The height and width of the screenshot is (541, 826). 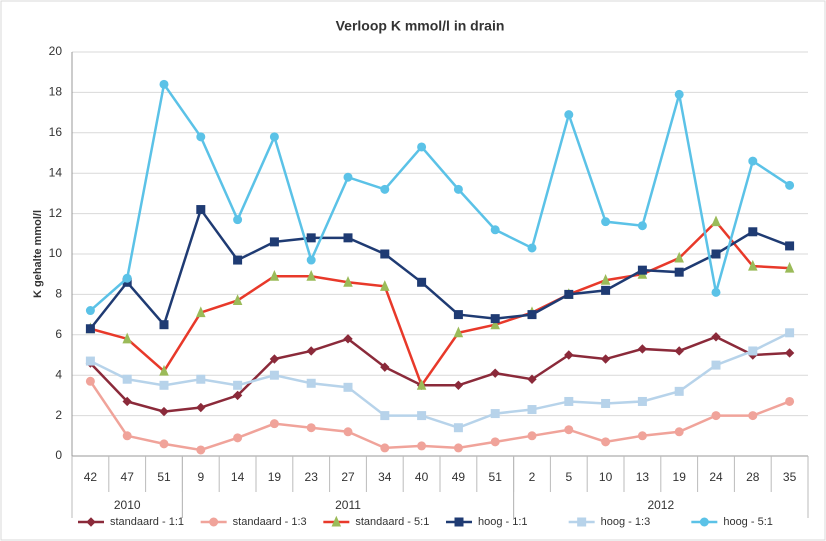 I want to click on x-group-label: 2010, so click(x=127, y=505).